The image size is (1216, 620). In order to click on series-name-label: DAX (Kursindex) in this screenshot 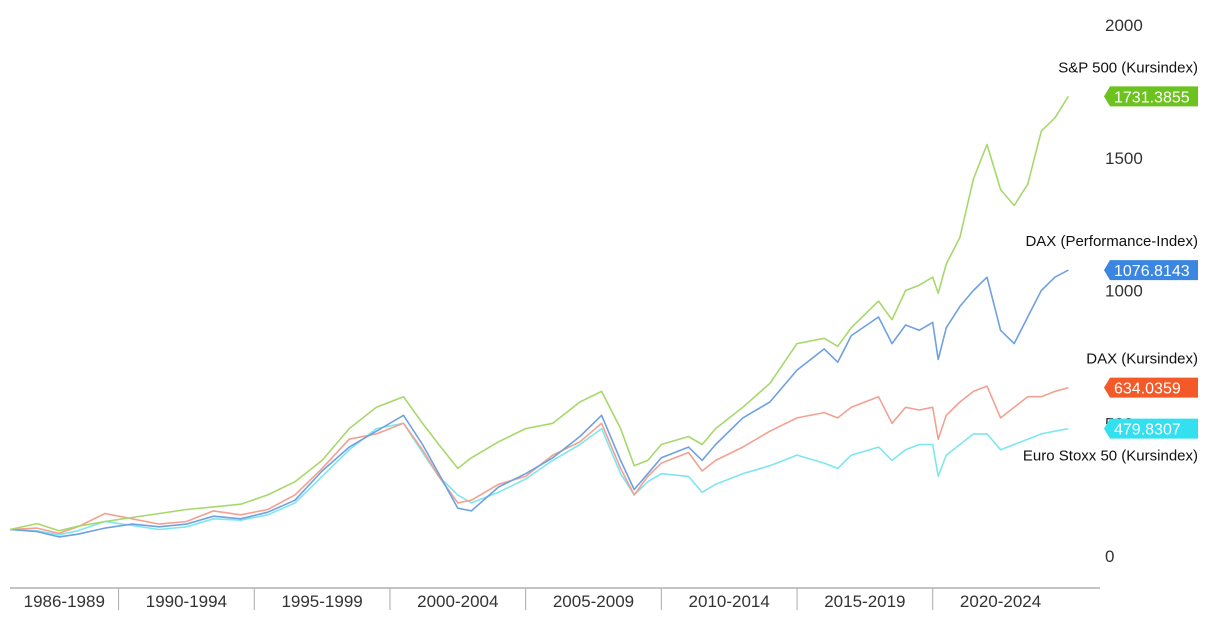, I will do `click(1142, 359)`.